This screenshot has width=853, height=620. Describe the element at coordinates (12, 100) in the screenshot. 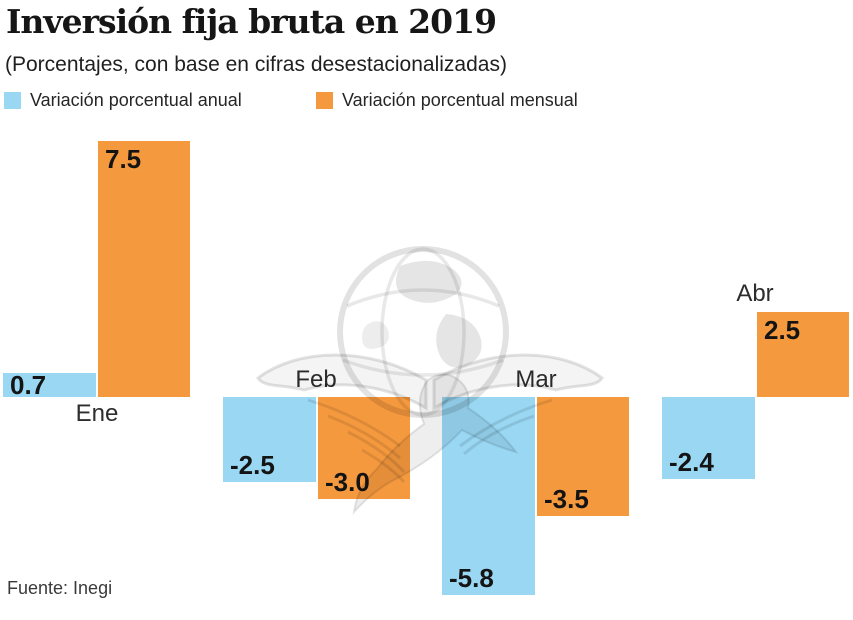

I see `legend-swatch-anual-icon` at that location.